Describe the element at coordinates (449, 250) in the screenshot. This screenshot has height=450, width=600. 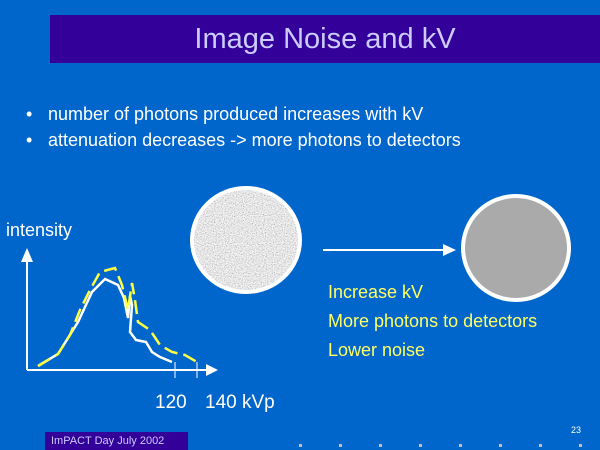
I see `arrow-icon` at that location.